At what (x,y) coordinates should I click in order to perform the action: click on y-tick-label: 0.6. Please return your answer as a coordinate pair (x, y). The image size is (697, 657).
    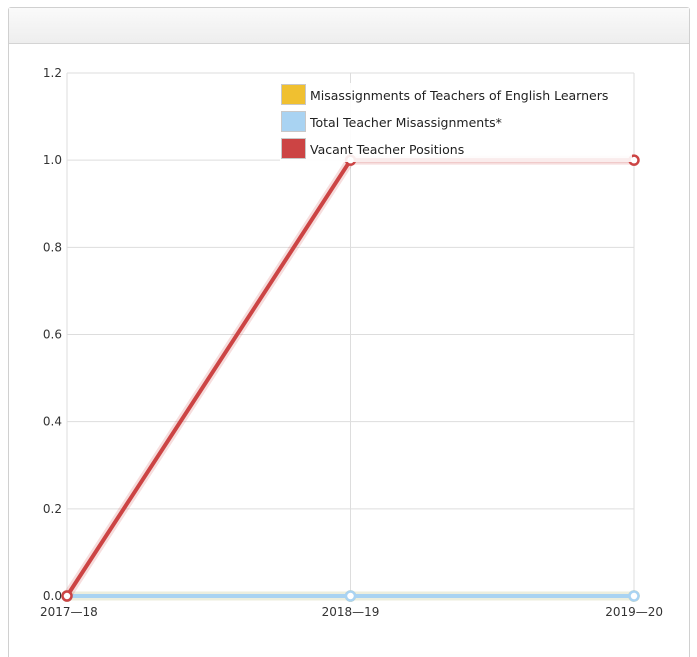
    Looking at the image, I should click on (52, 335).